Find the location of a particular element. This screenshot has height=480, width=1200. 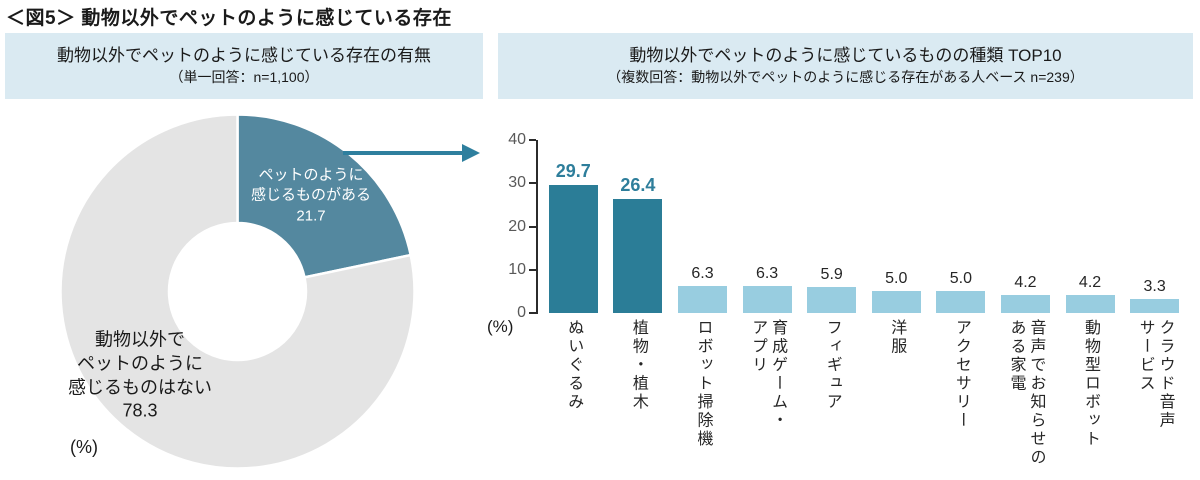

x-axis-label: ぬいぐるみ is located at coordinates (574, 365).